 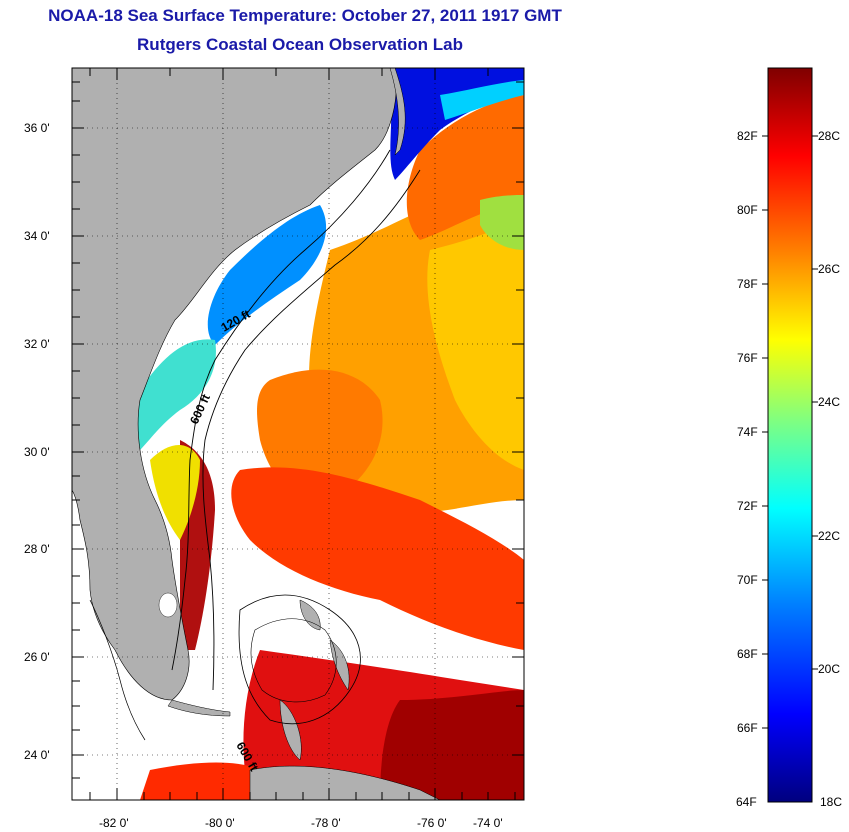 What do you see at coordinates (829, 669) in the screenshot?
I see `colorbar-c-label: 20C` at bounding box center [829, 669].